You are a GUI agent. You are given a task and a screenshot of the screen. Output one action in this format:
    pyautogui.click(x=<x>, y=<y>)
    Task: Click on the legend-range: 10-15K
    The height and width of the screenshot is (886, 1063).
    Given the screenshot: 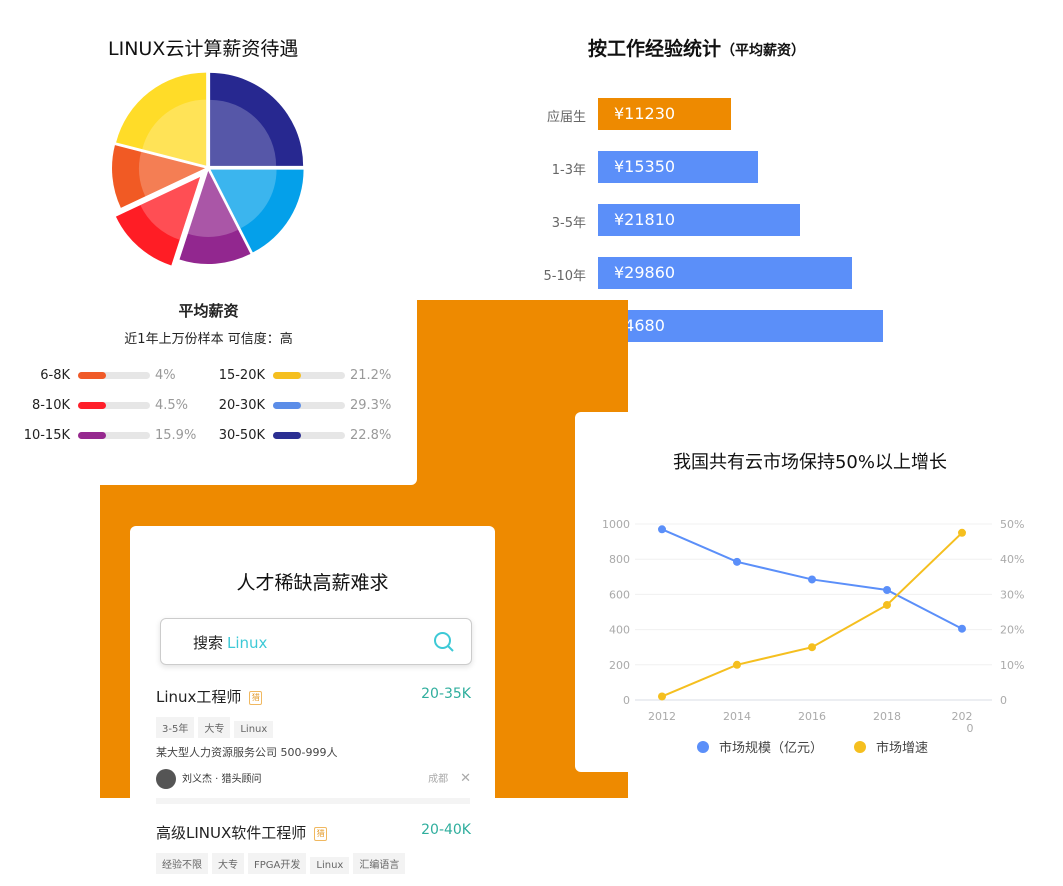 What is the action you would take?
    pyautogui.click(x=46, y=435)
    